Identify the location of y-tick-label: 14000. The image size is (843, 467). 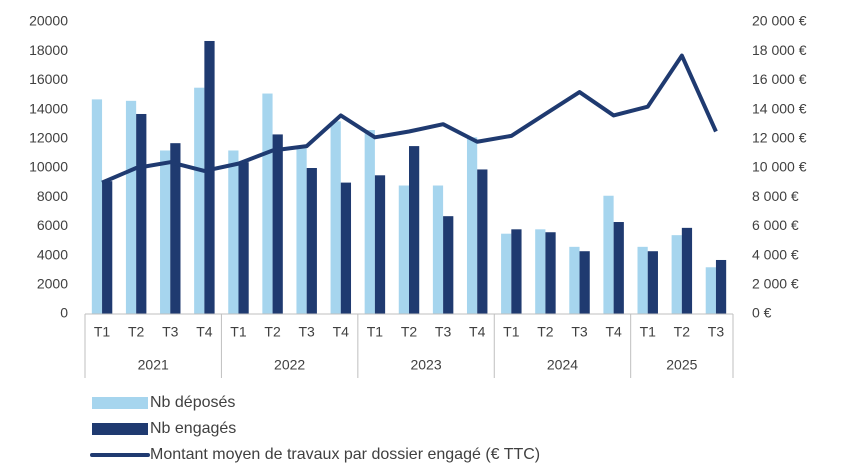
(48, 108).